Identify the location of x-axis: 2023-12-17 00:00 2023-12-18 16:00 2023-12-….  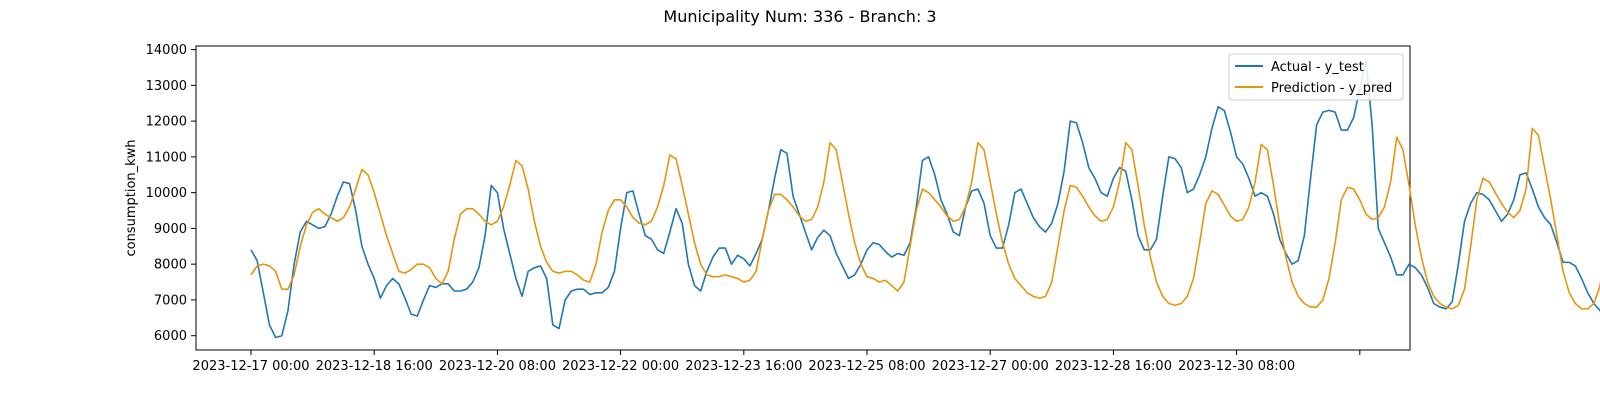
(776, 362).